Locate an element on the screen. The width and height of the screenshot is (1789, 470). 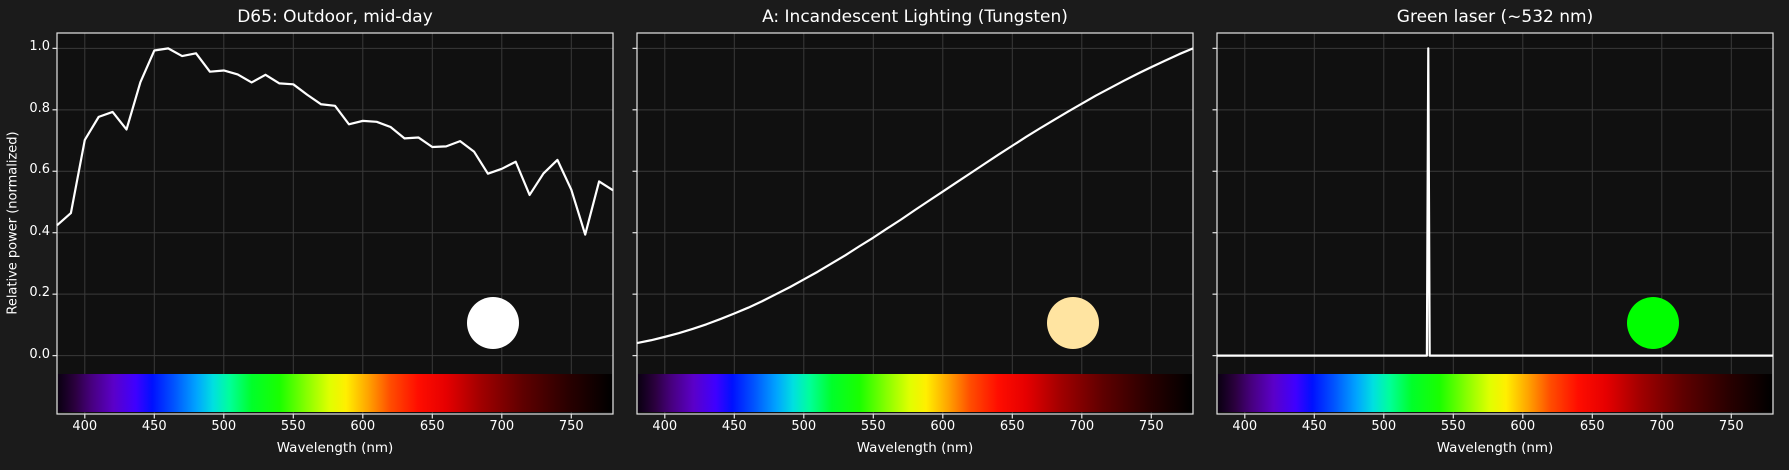
green-laser-color-swatch is located at coordinates (1653, 323).